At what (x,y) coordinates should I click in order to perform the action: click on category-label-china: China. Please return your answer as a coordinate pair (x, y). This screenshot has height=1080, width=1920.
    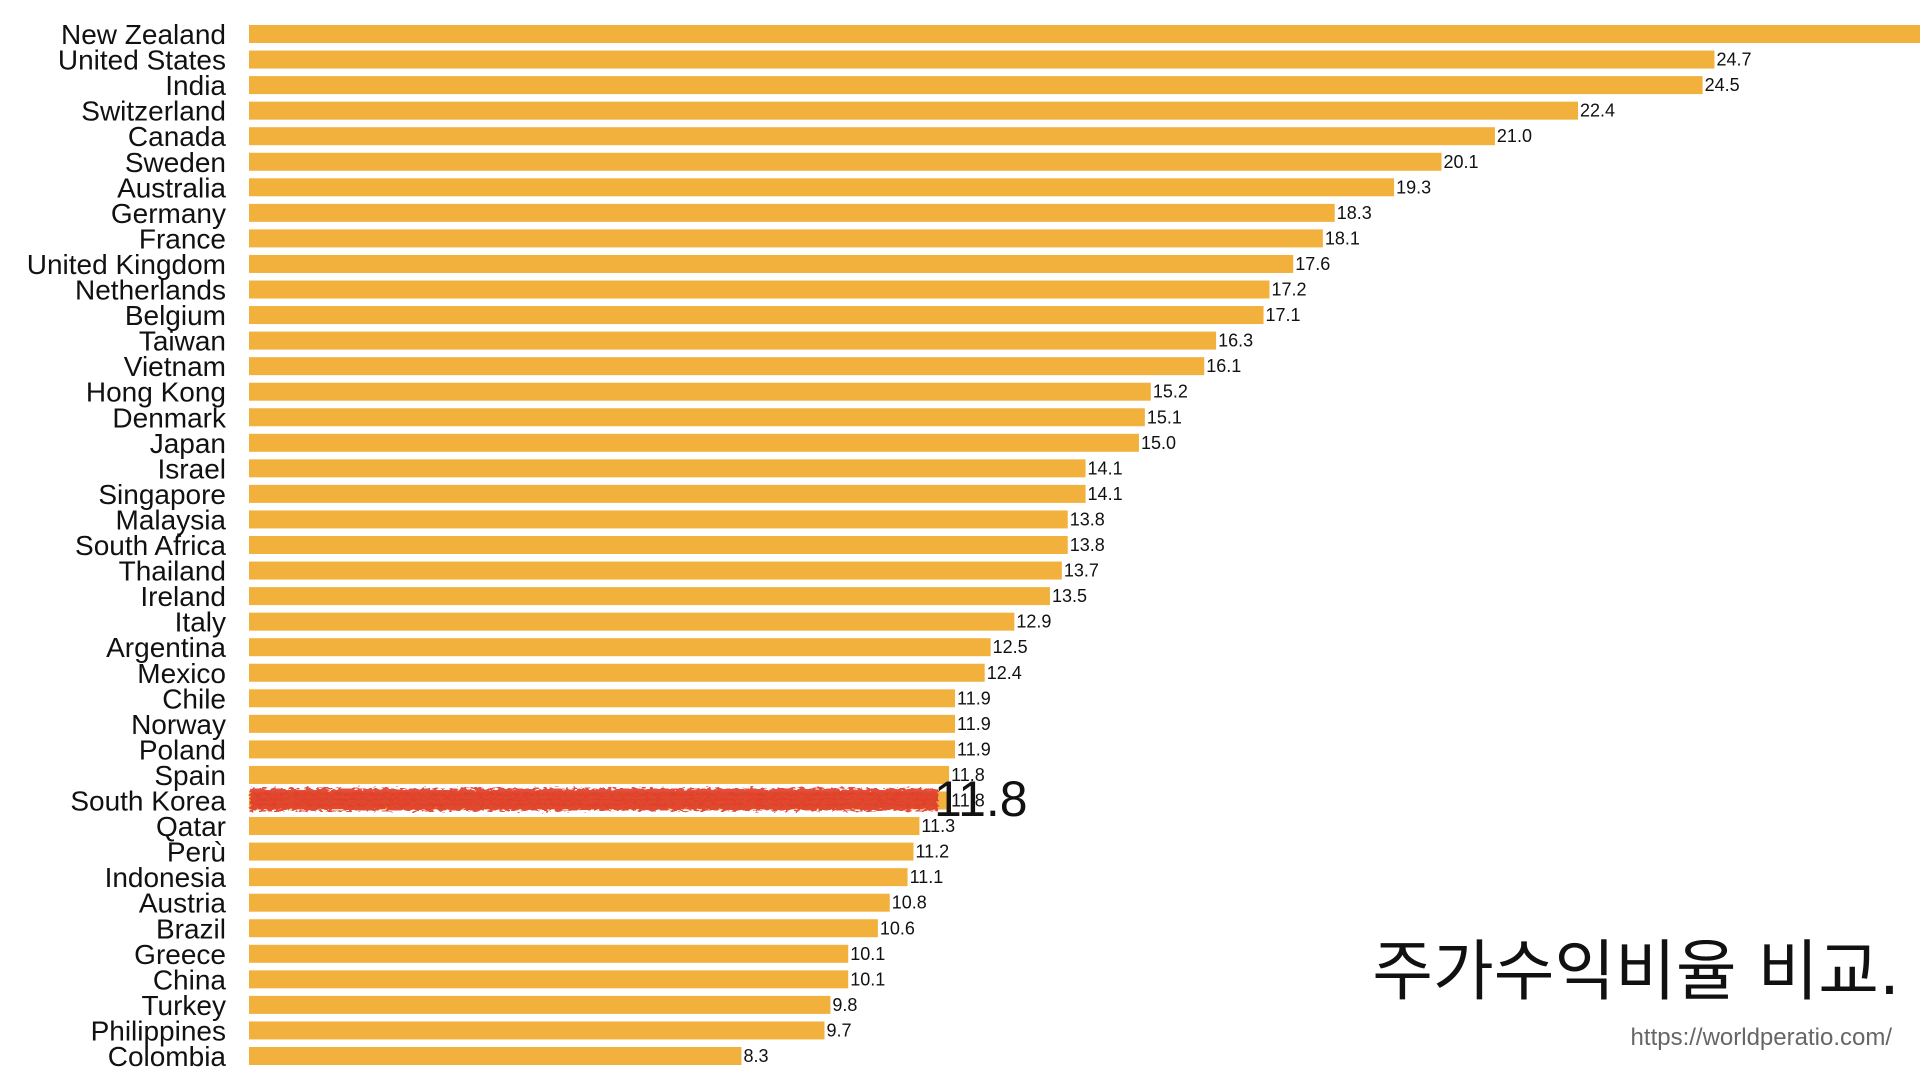
    Looking at the image, I should click on (190, 979).